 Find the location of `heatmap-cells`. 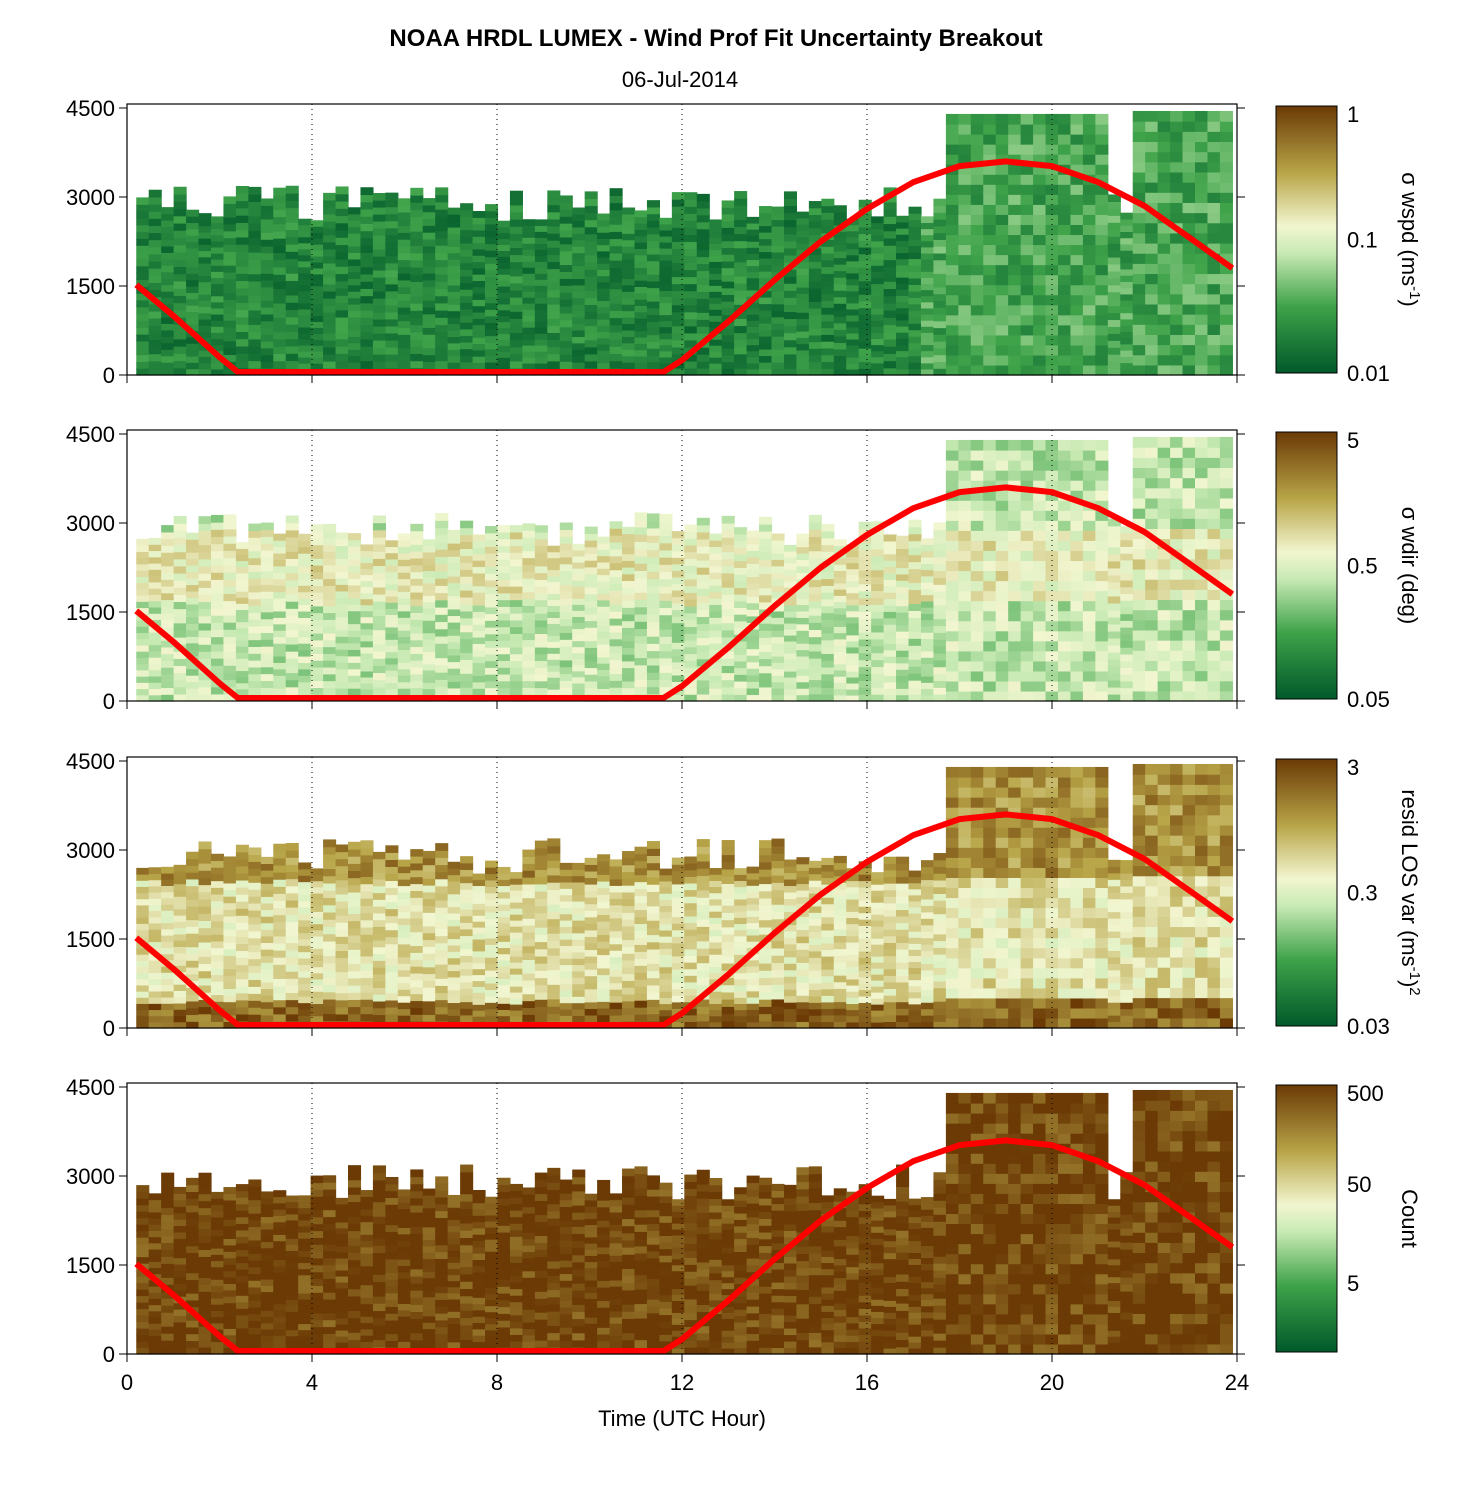

heatmap-cells is located at coordinates (684, 896).